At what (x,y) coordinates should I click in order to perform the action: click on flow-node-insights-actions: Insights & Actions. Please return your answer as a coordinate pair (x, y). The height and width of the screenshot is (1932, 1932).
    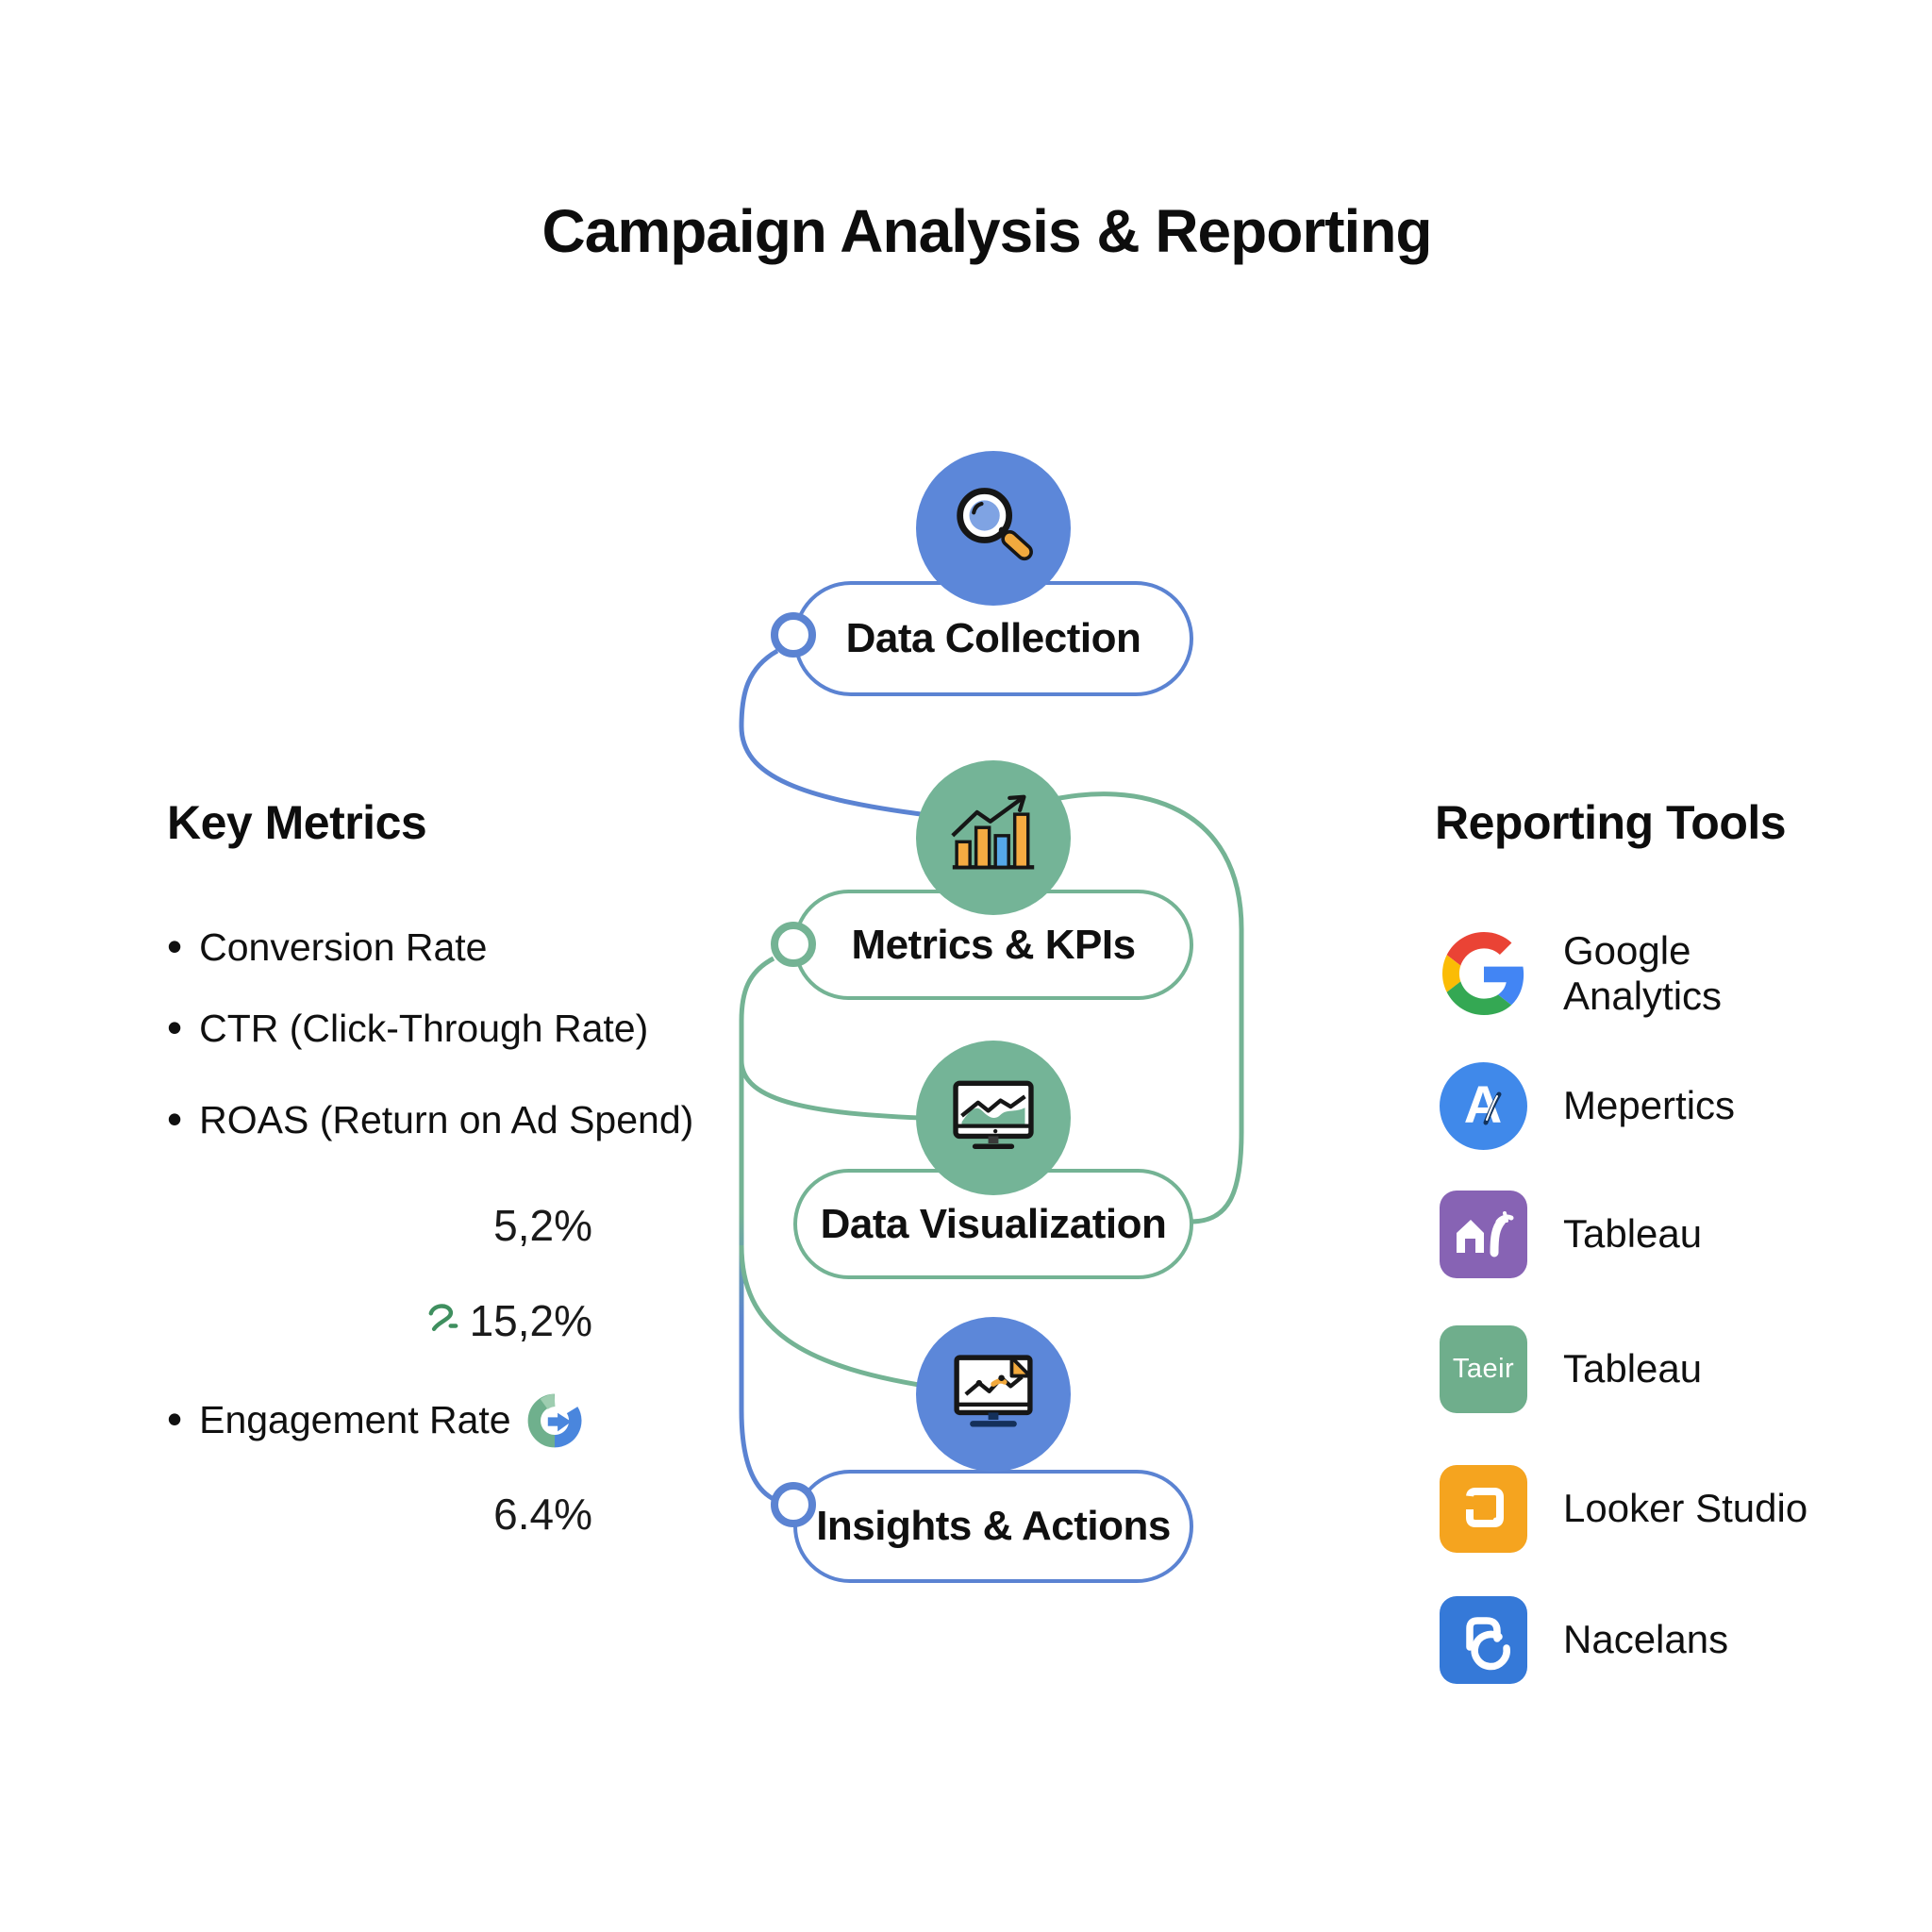
    Looking at the image, I should click on (993, 1527).